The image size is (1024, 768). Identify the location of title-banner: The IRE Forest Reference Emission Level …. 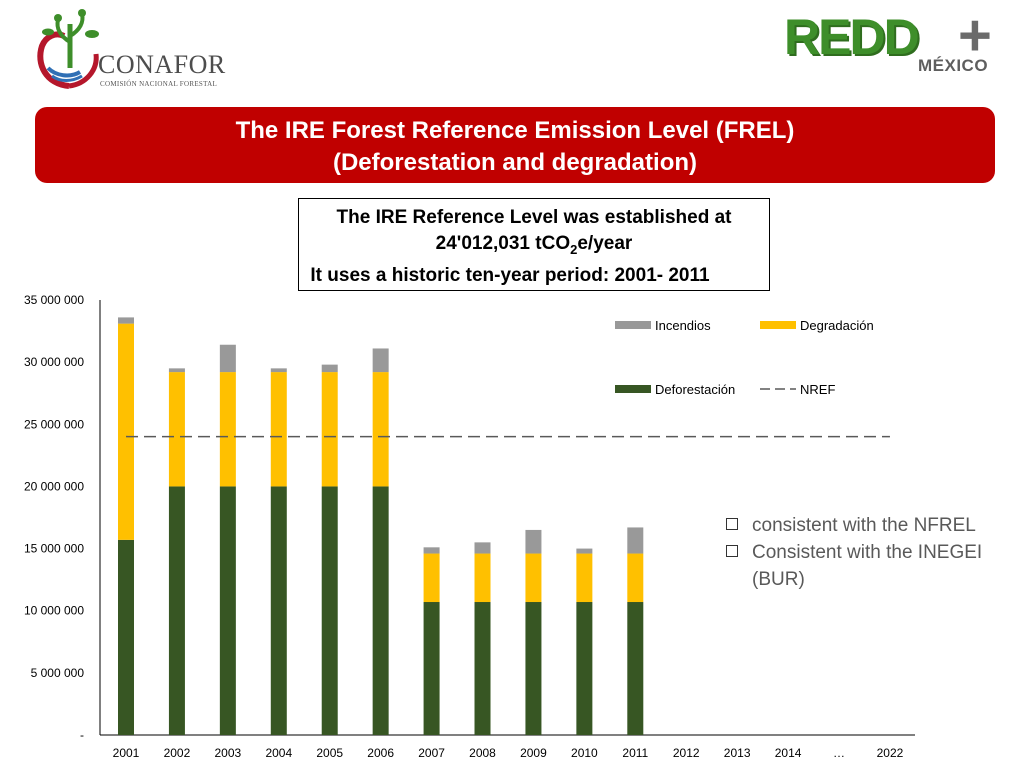
(515, 145).